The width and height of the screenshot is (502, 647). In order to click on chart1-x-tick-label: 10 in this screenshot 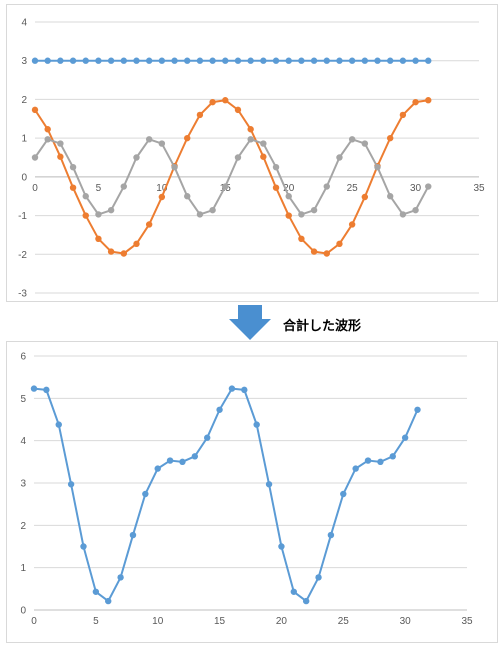, I will do `click(158, 621)`.